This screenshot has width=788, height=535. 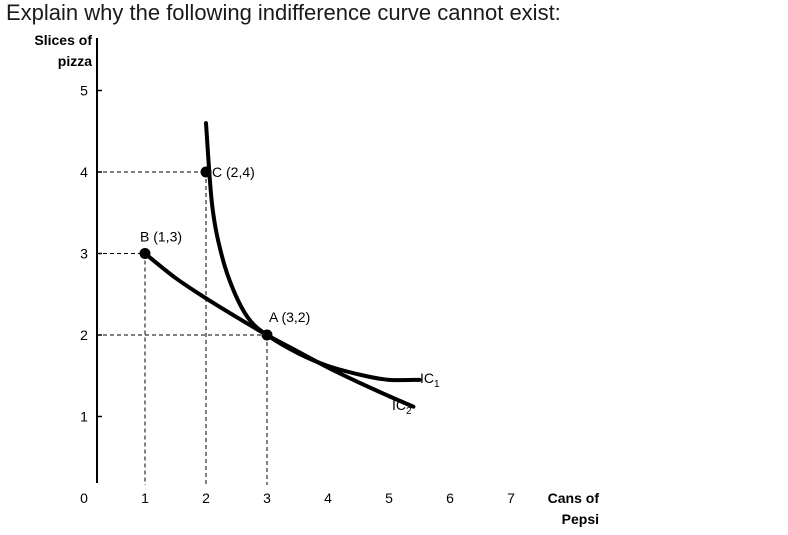 What do you see at coordinates (145, 498) in the screenshot?
I see `x-tick-label: 1` at bounding box center [145, 498].